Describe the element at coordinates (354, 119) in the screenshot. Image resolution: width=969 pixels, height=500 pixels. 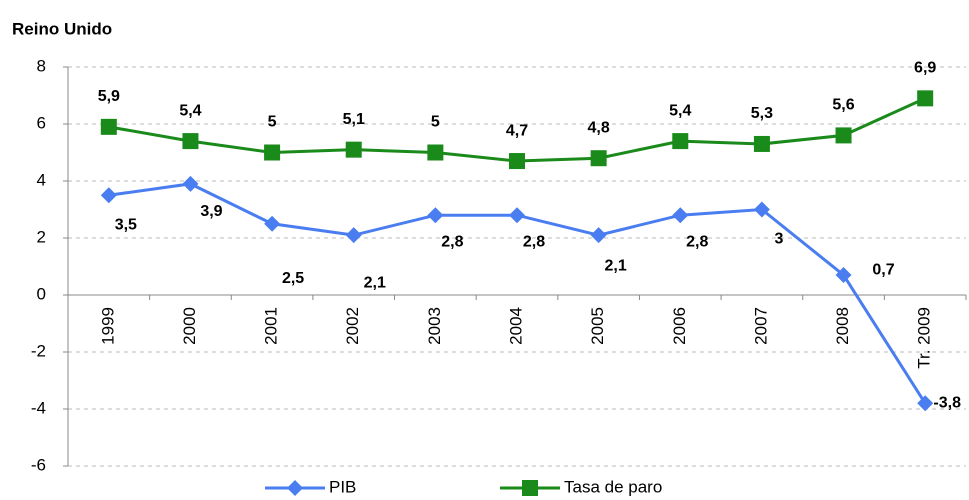
I see `value-label: 5,1` at that location.